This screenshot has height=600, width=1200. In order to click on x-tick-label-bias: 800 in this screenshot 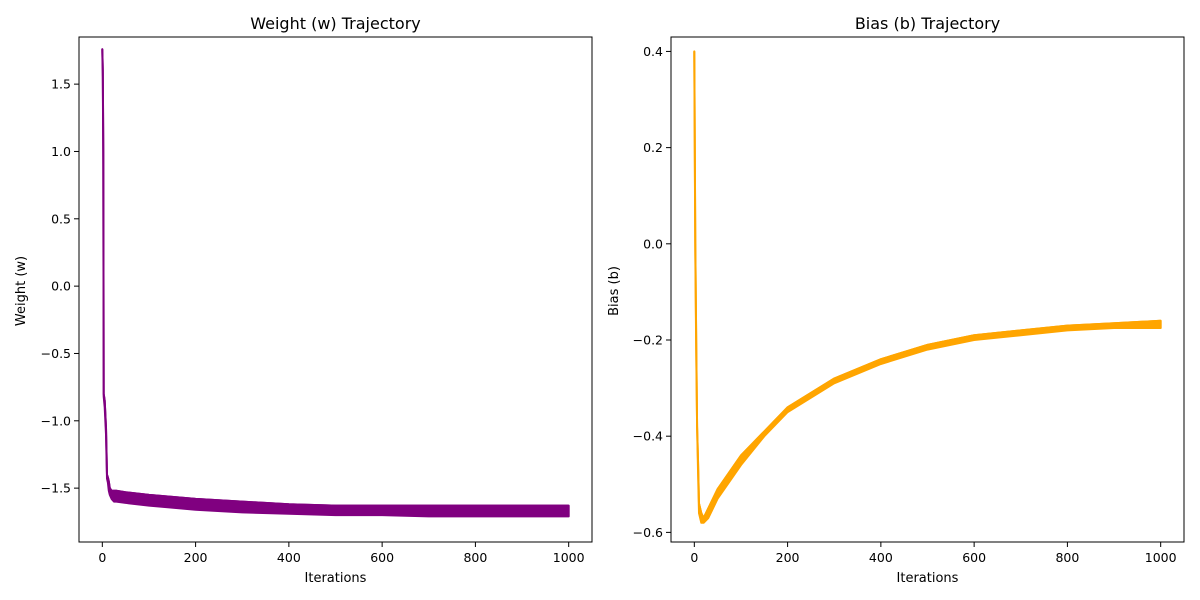, I will do `click(1067, 557)`.